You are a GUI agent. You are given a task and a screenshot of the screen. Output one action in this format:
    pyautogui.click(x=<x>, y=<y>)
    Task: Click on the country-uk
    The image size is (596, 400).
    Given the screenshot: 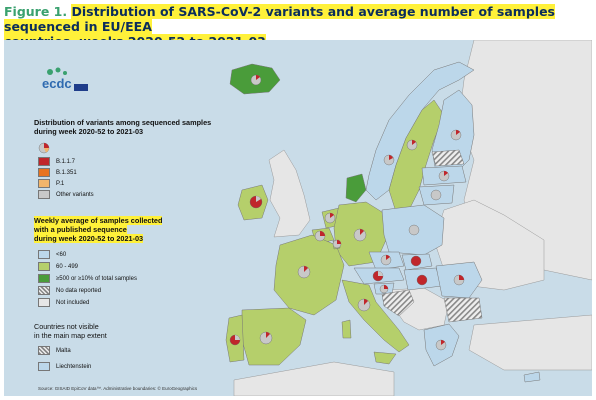 What is the action you would take?
    pyautogui.click(x=289, y=193)
    